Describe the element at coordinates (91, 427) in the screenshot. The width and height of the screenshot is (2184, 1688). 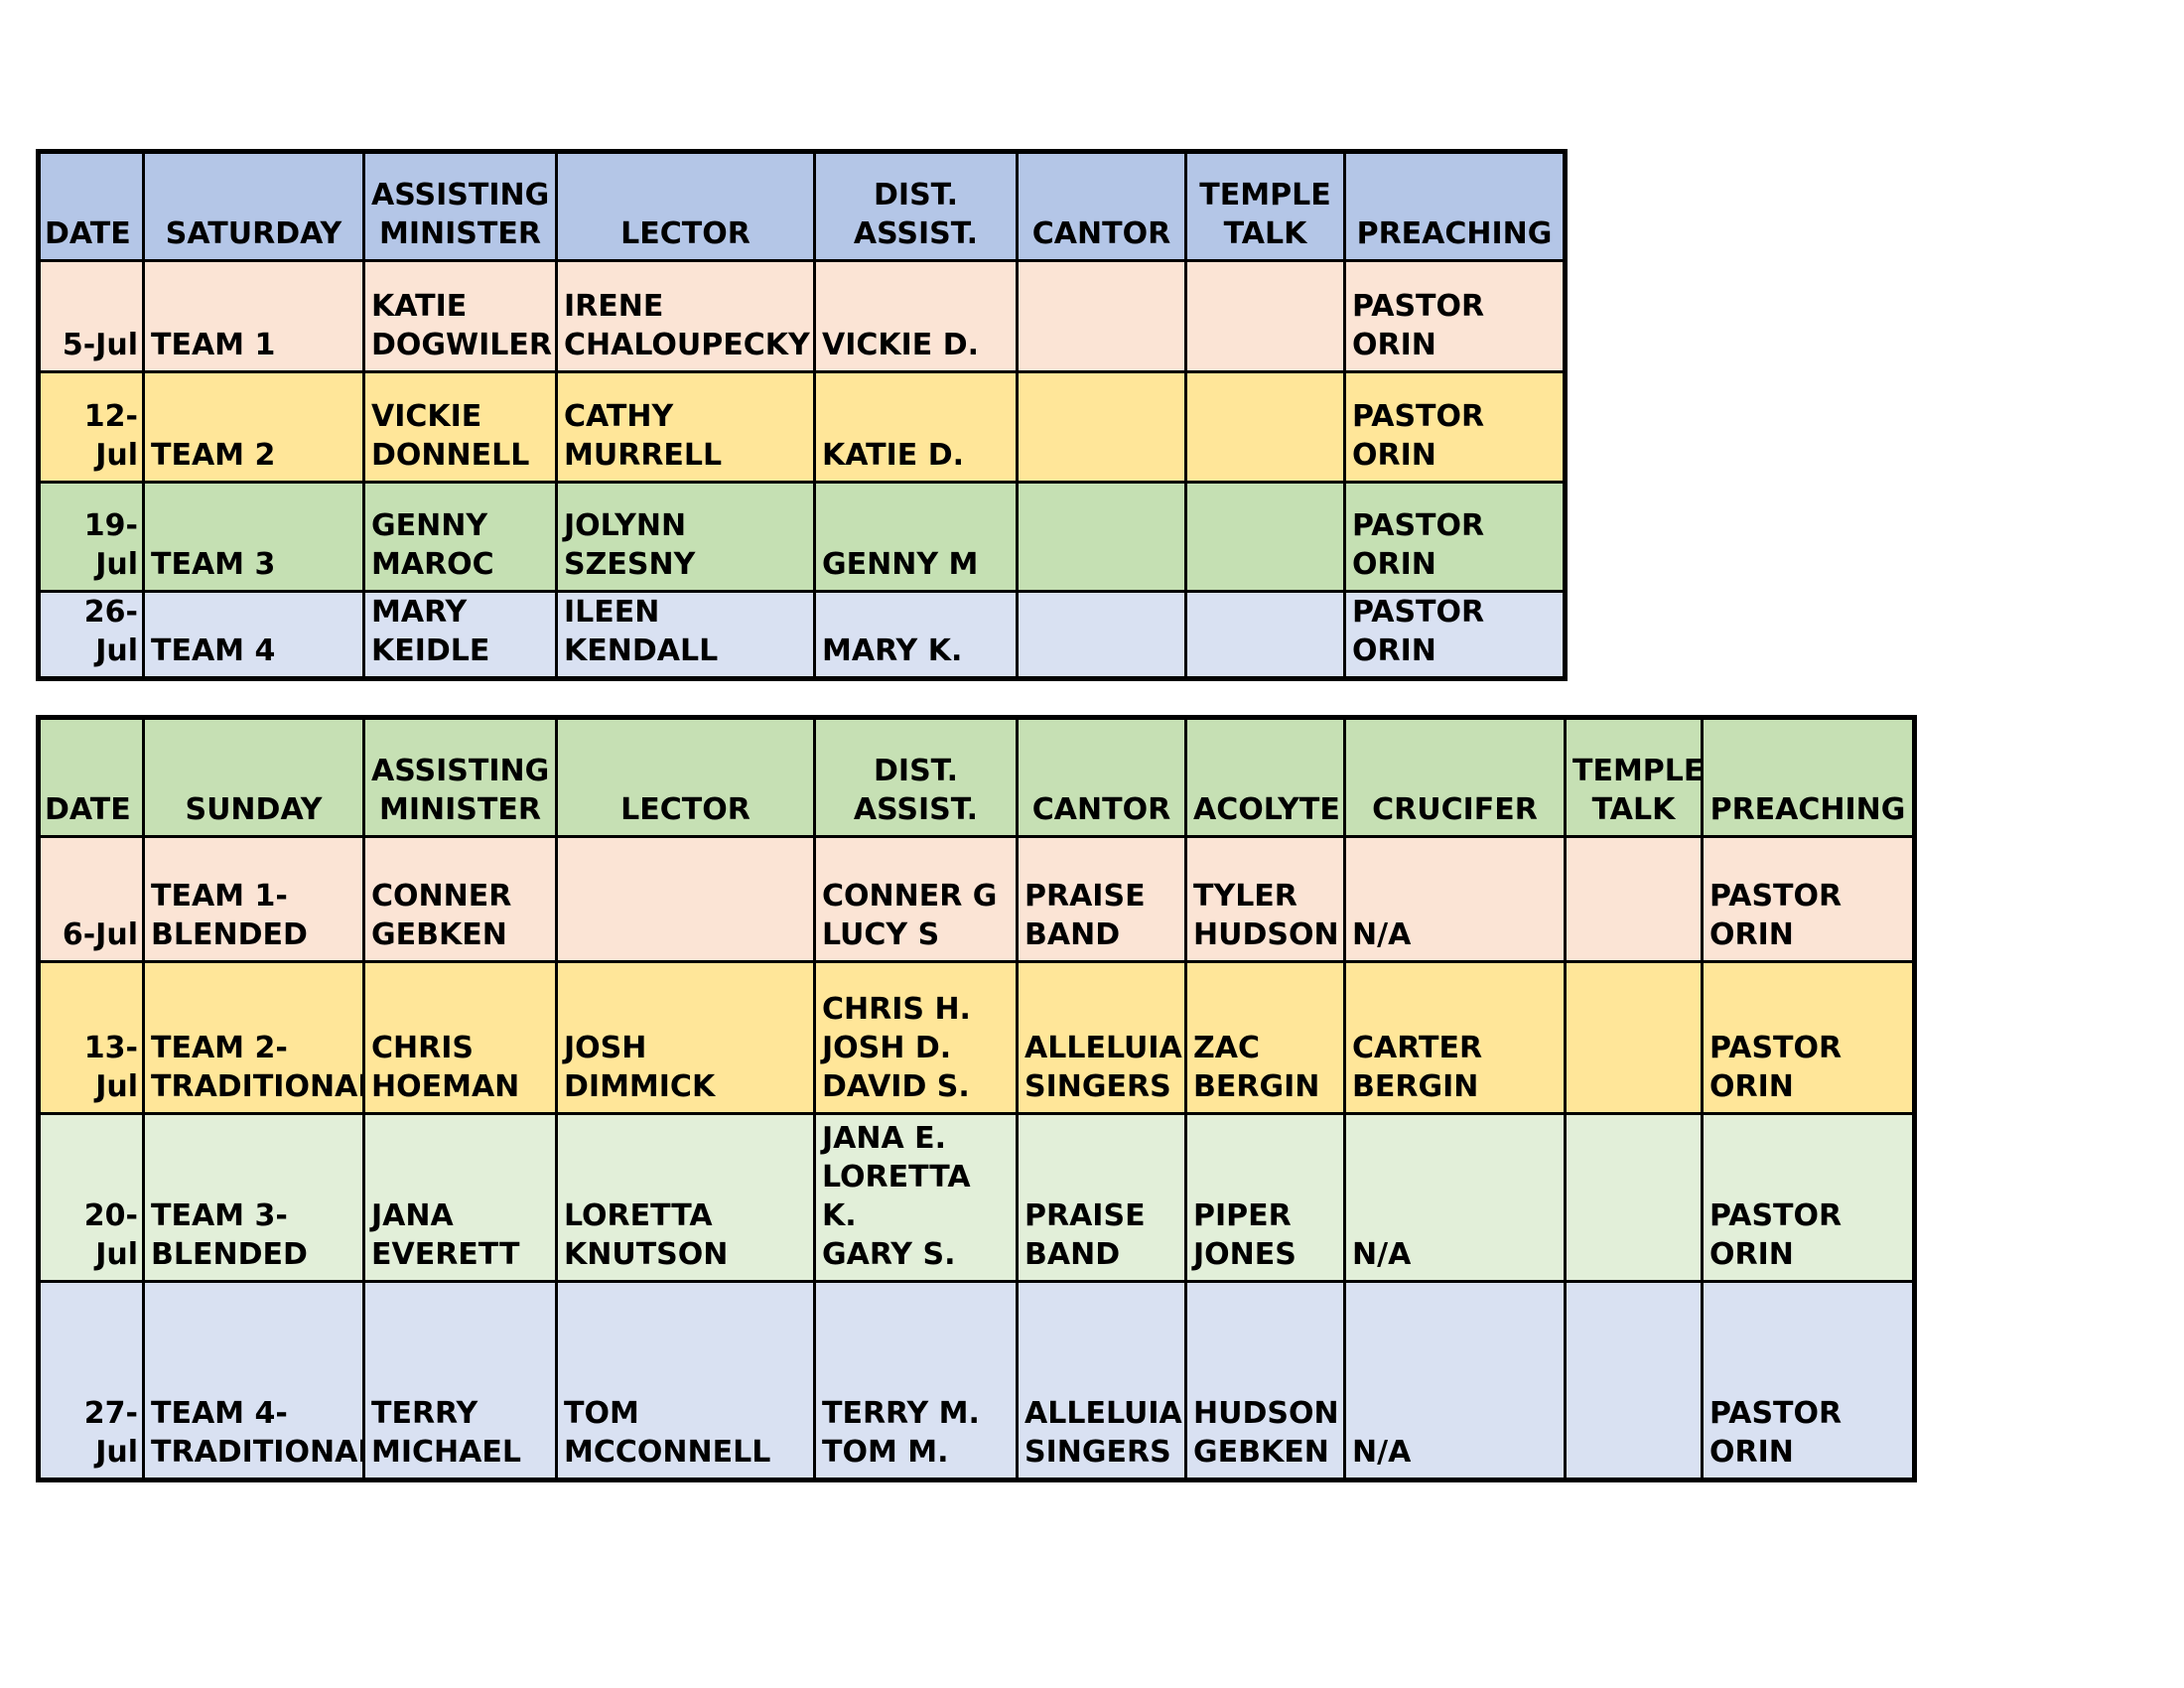
I see `date-cell: 12-Jul` at that location.